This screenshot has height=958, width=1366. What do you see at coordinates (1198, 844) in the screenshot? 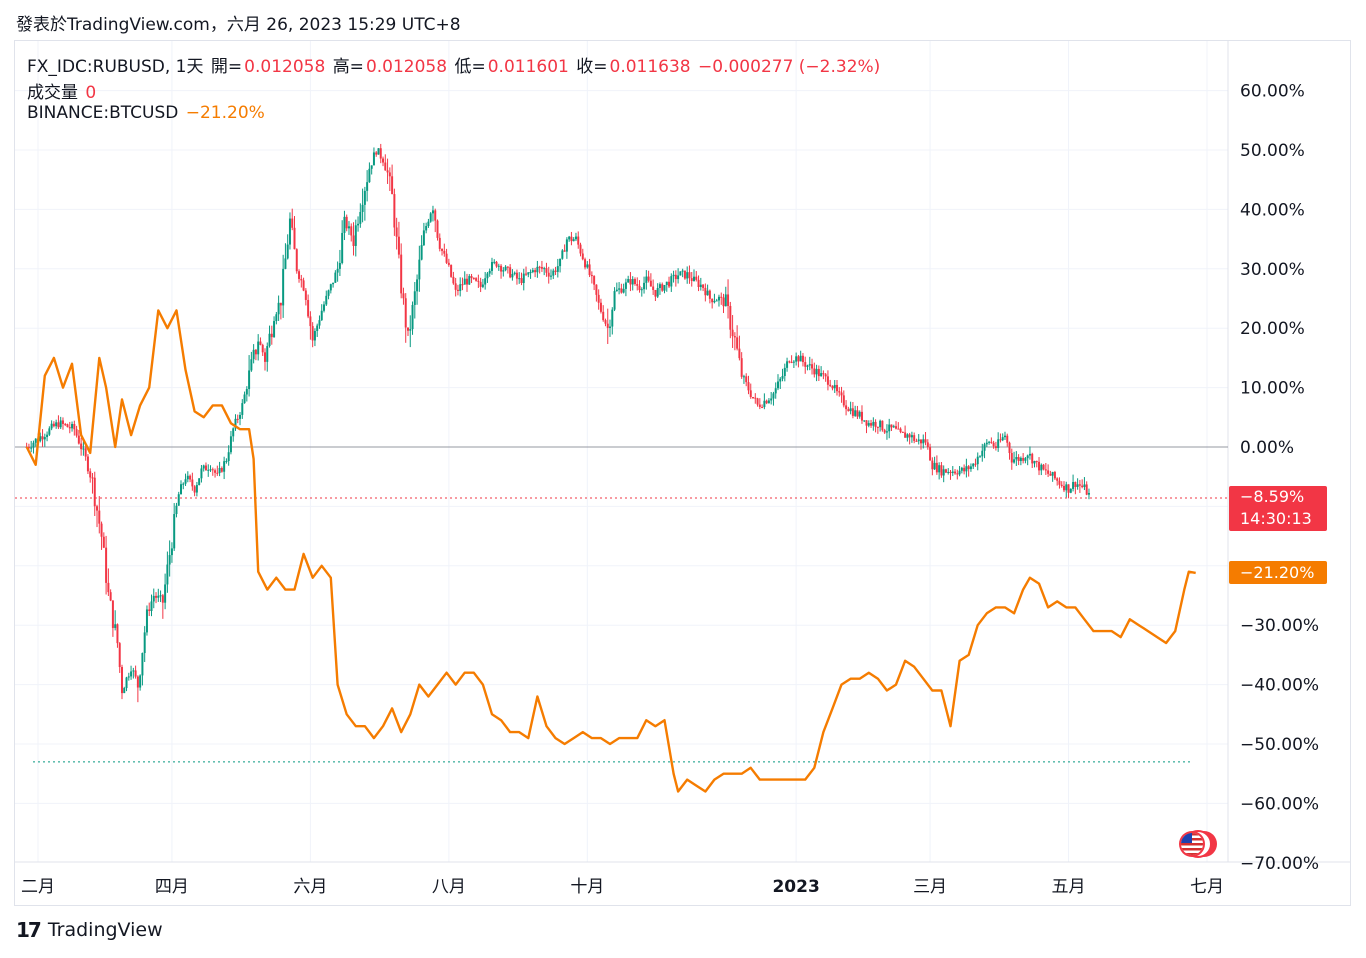
I see `us-flag-icon` at bounding box center [1198, 844].